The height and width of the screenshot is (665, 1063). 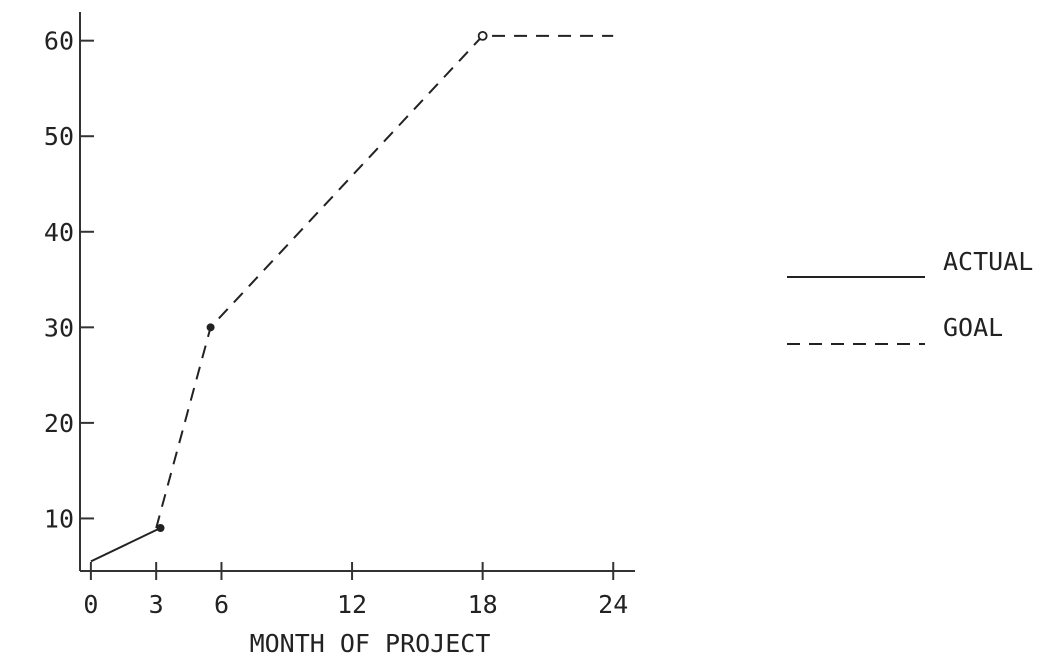 What do you see at coordinates (156, 604) in the screenshot?
I see `x-tick-label: 3` at bounding box center [156, 604].